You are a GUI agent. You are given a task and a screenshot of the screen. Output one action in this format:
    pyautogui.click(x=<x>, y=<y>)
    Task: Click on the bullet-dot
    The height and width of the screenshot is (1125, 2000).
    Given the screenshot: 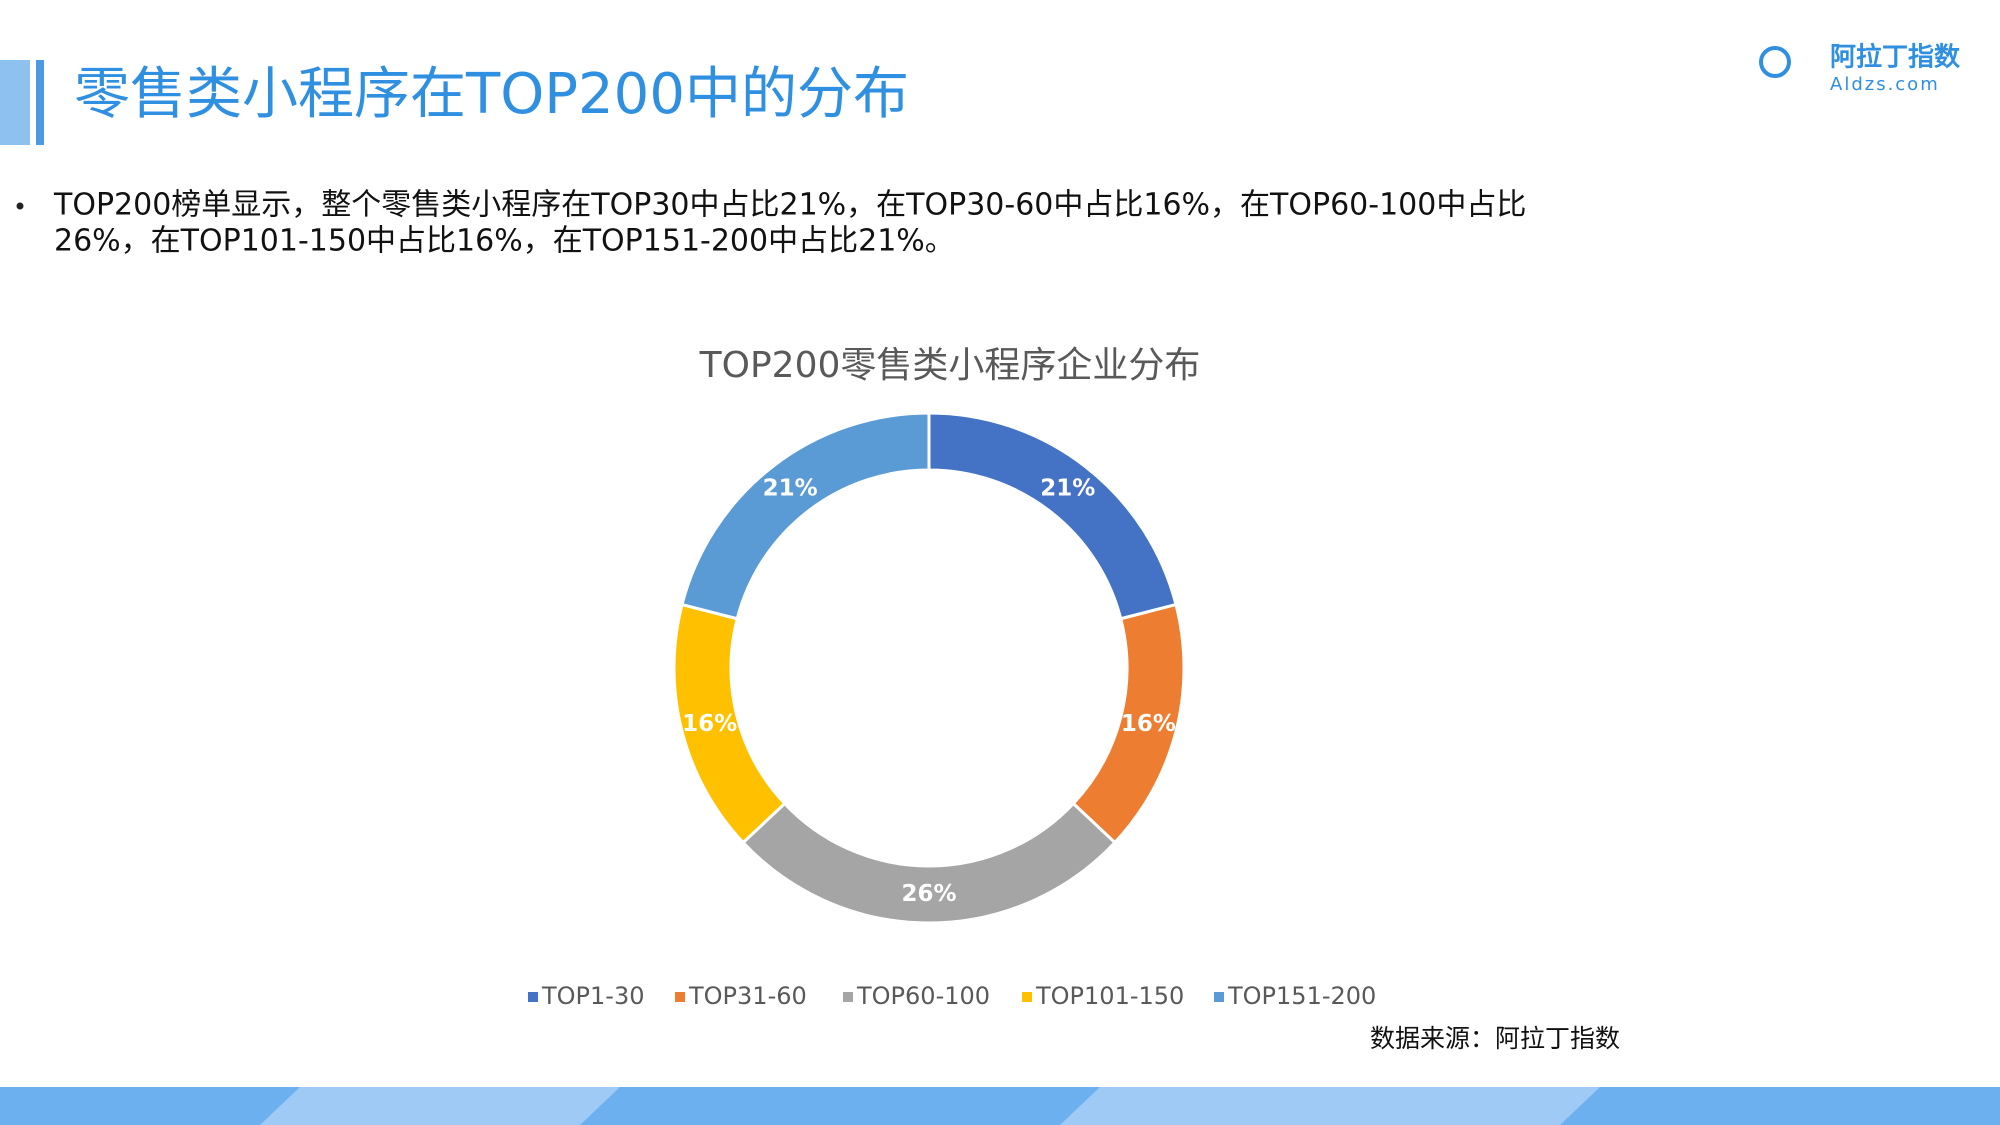 What is the action you would take?
    pyautogui.click(x=20, y=206)
    